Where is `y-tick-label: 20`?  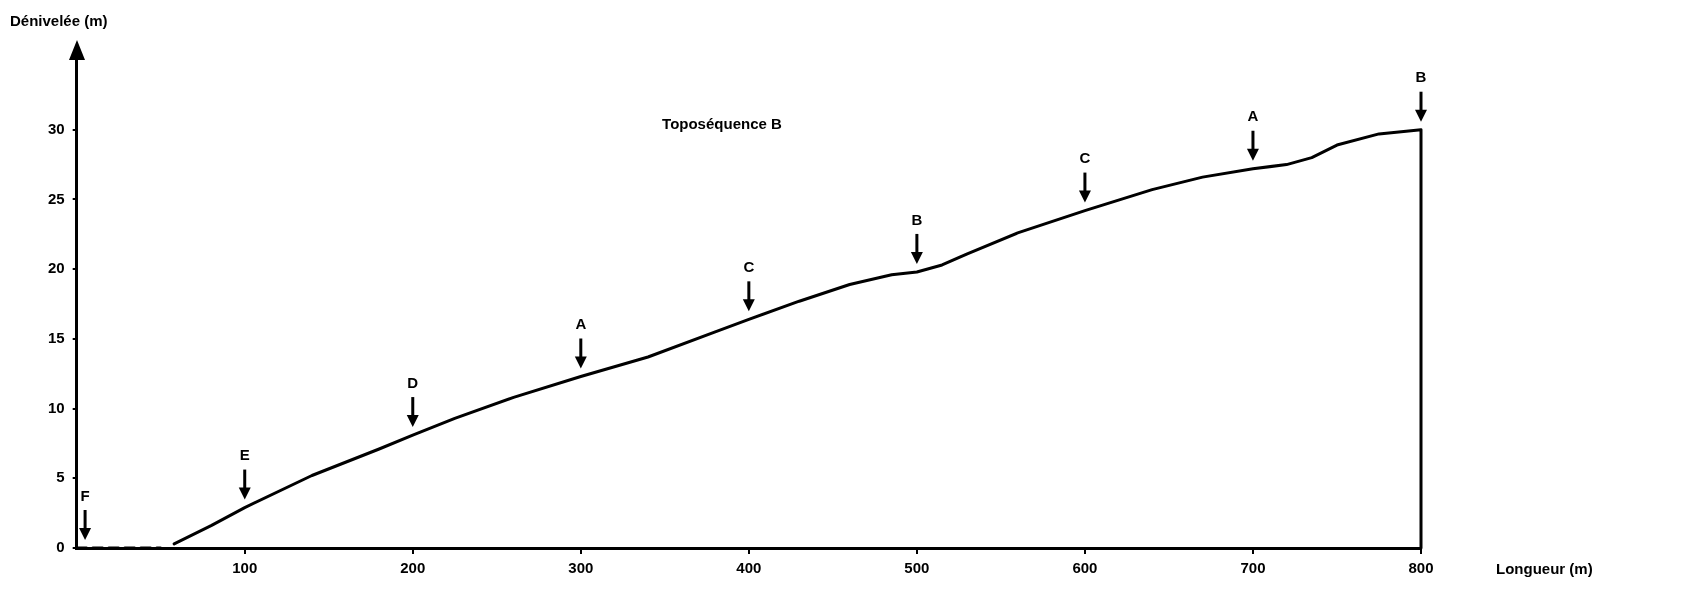 y-tick-label: 20 is located at coordinates (56, 268).